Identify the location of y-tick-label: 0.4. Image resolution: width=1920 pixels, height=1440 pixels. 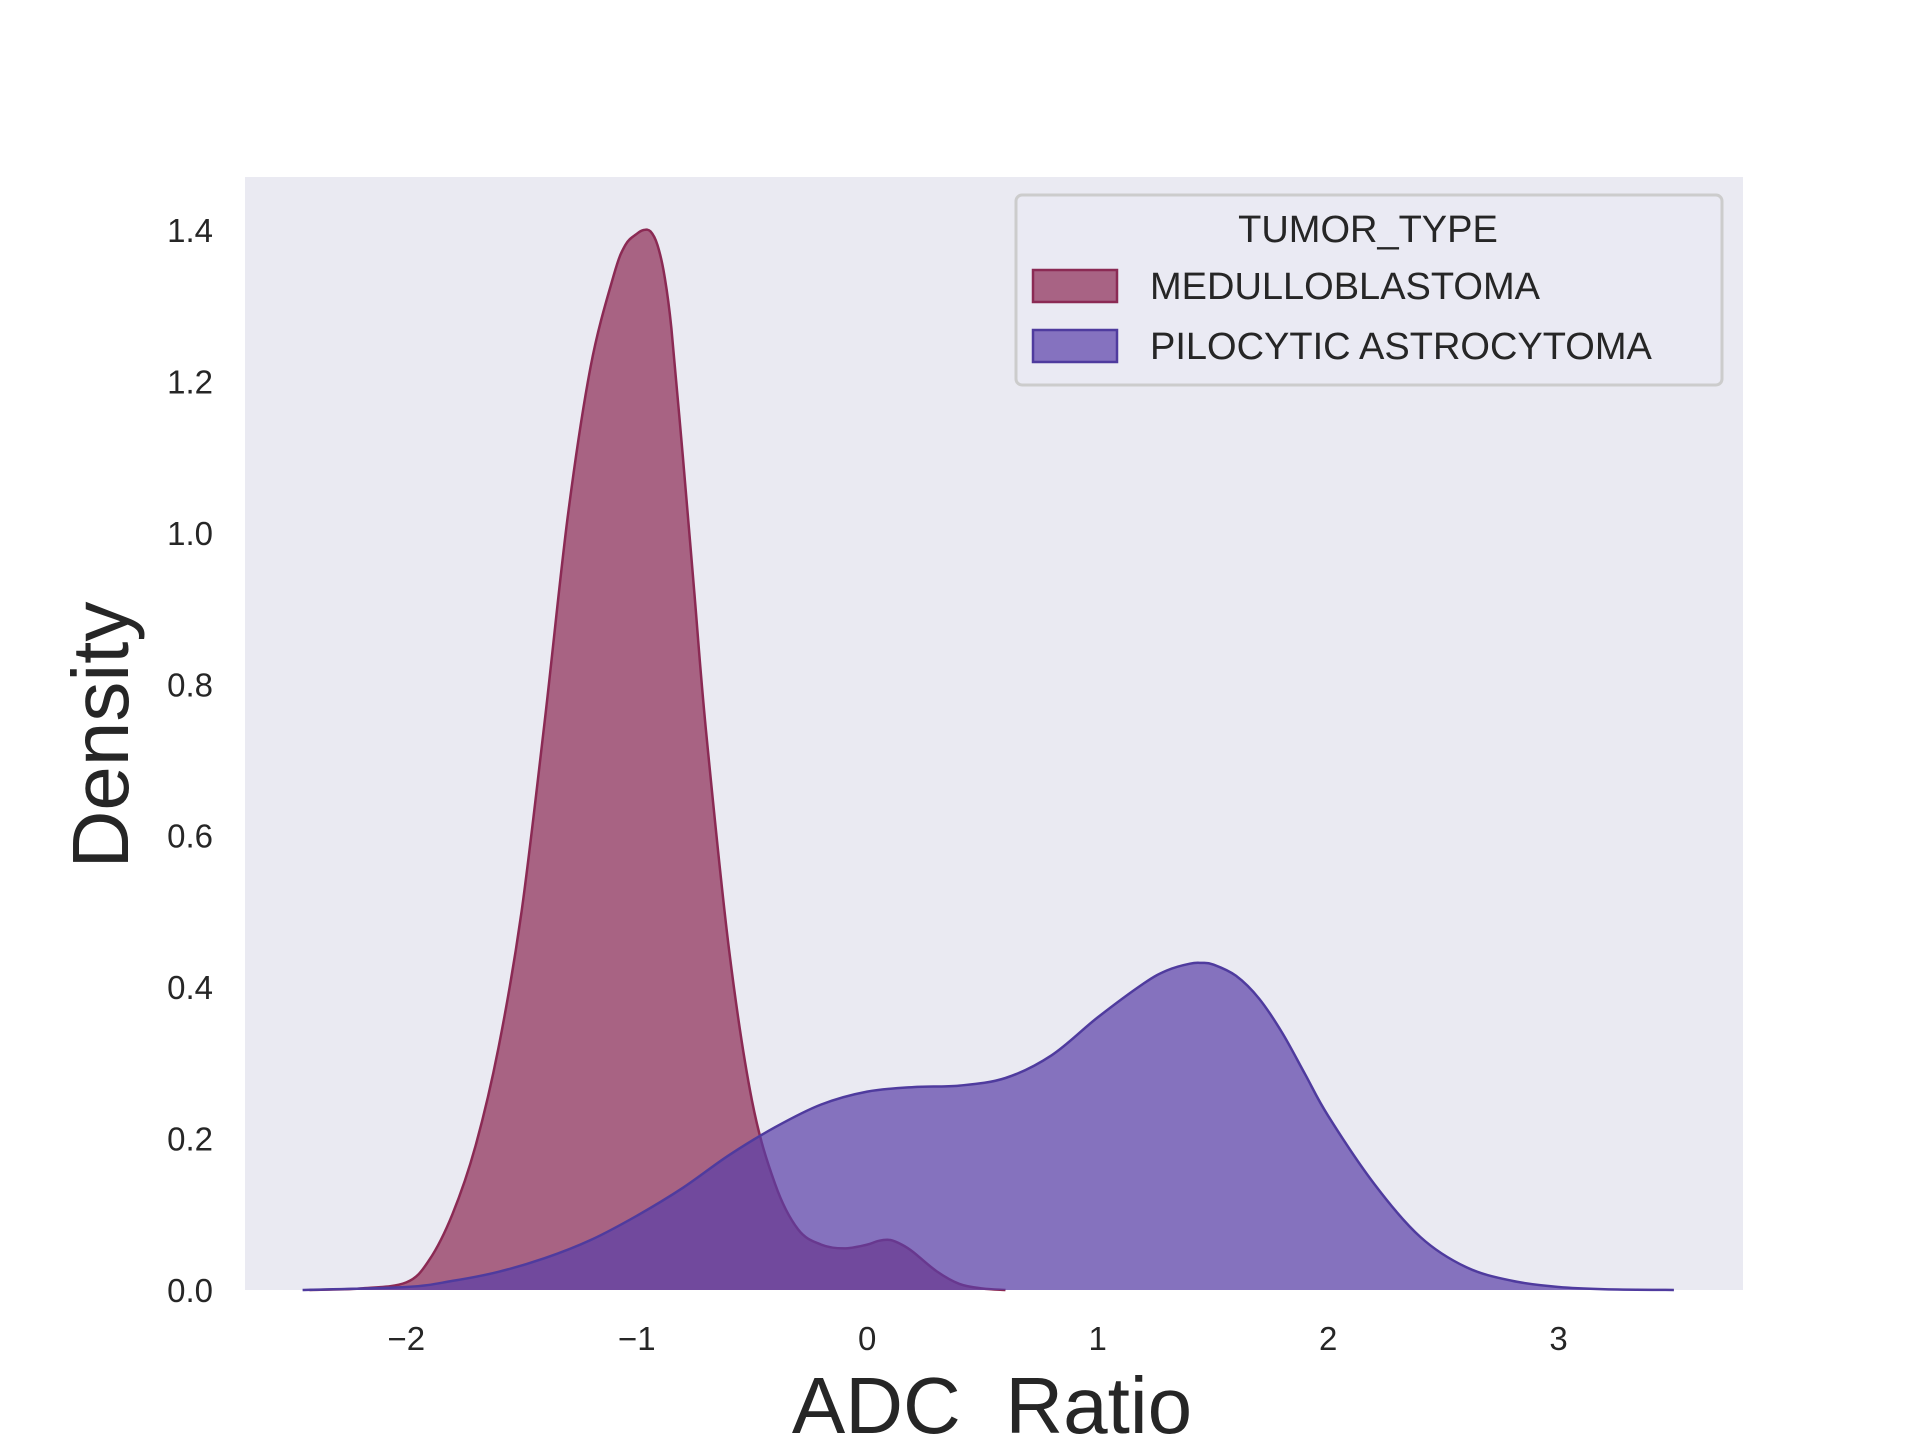
(190, 987).